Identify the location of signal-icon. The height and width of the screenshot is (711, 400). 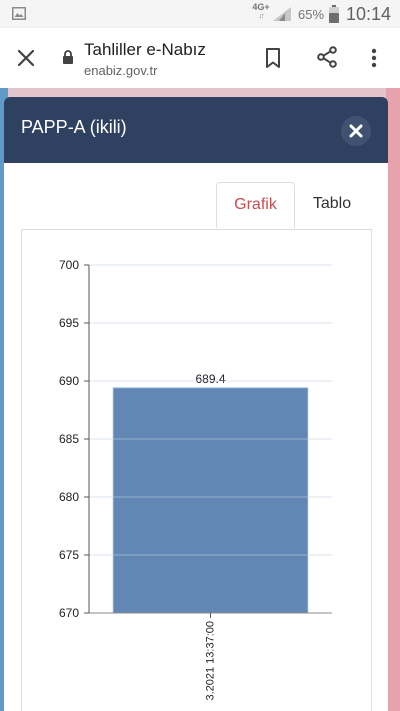
(282, 14).